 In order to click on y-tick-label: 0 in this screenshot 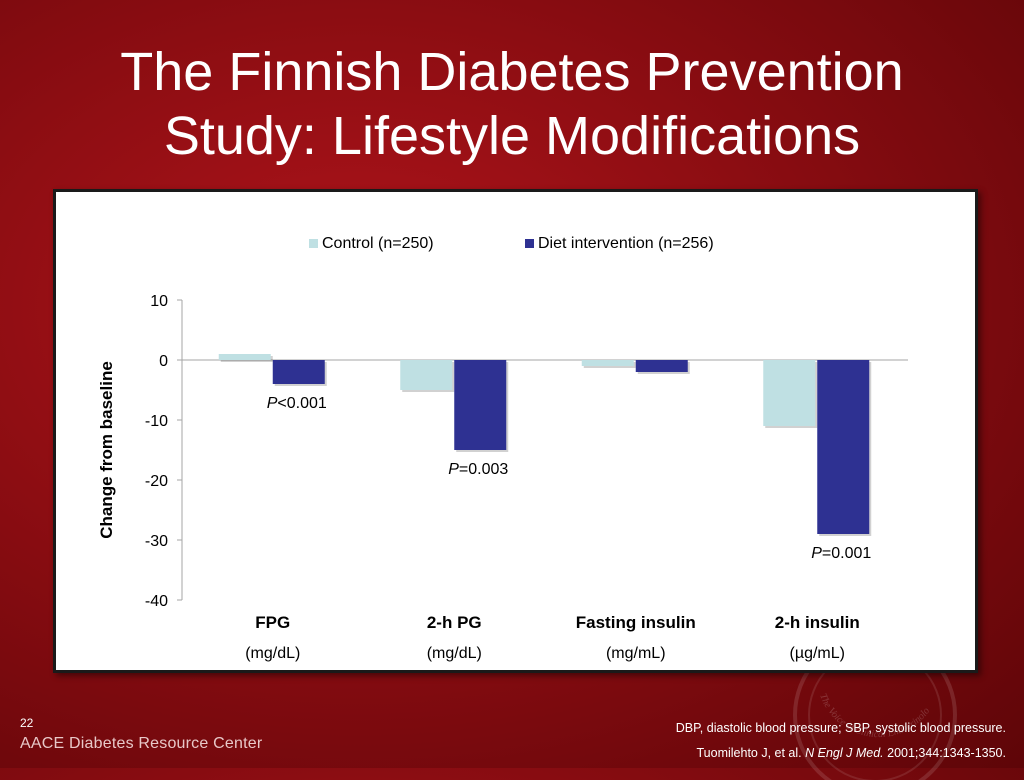, I will do `click(163, 361)`.